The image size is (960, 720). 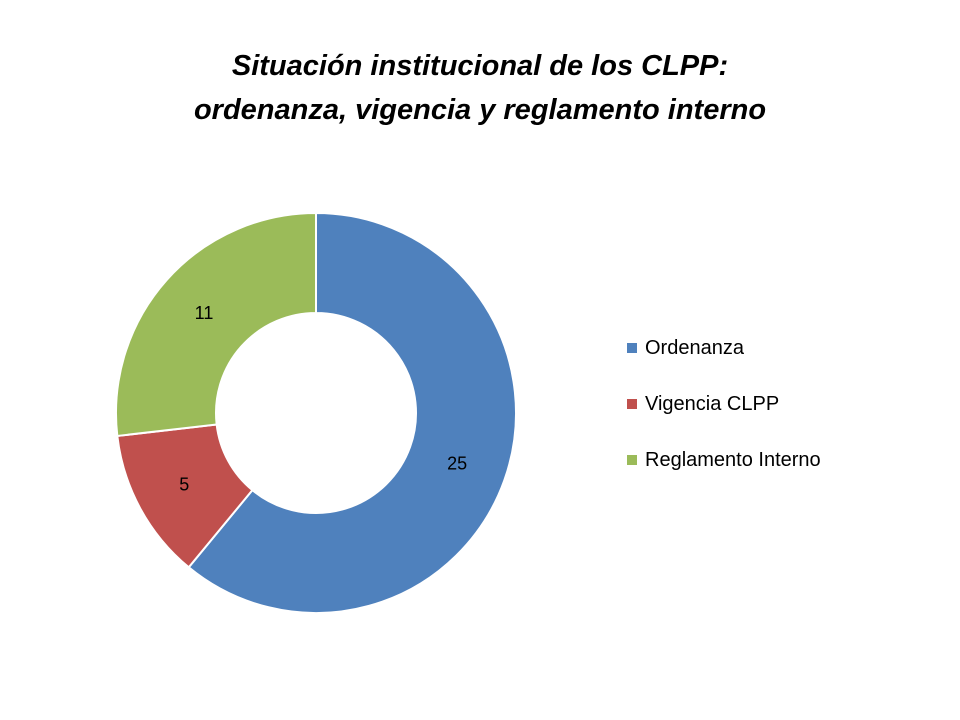 I want to click on legend-label-vigencia-clpp: Vigencia CLPP, so click(x=712, y=403).